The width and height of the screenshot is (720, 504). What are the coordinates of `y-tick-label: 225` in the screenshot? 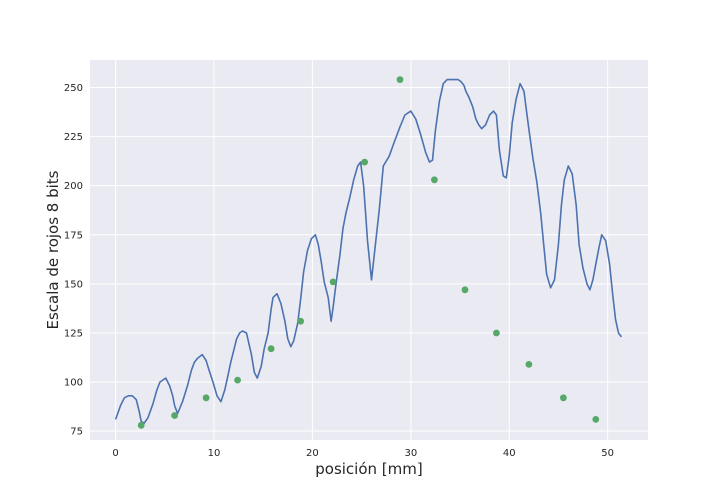 It's located at (73, 137).